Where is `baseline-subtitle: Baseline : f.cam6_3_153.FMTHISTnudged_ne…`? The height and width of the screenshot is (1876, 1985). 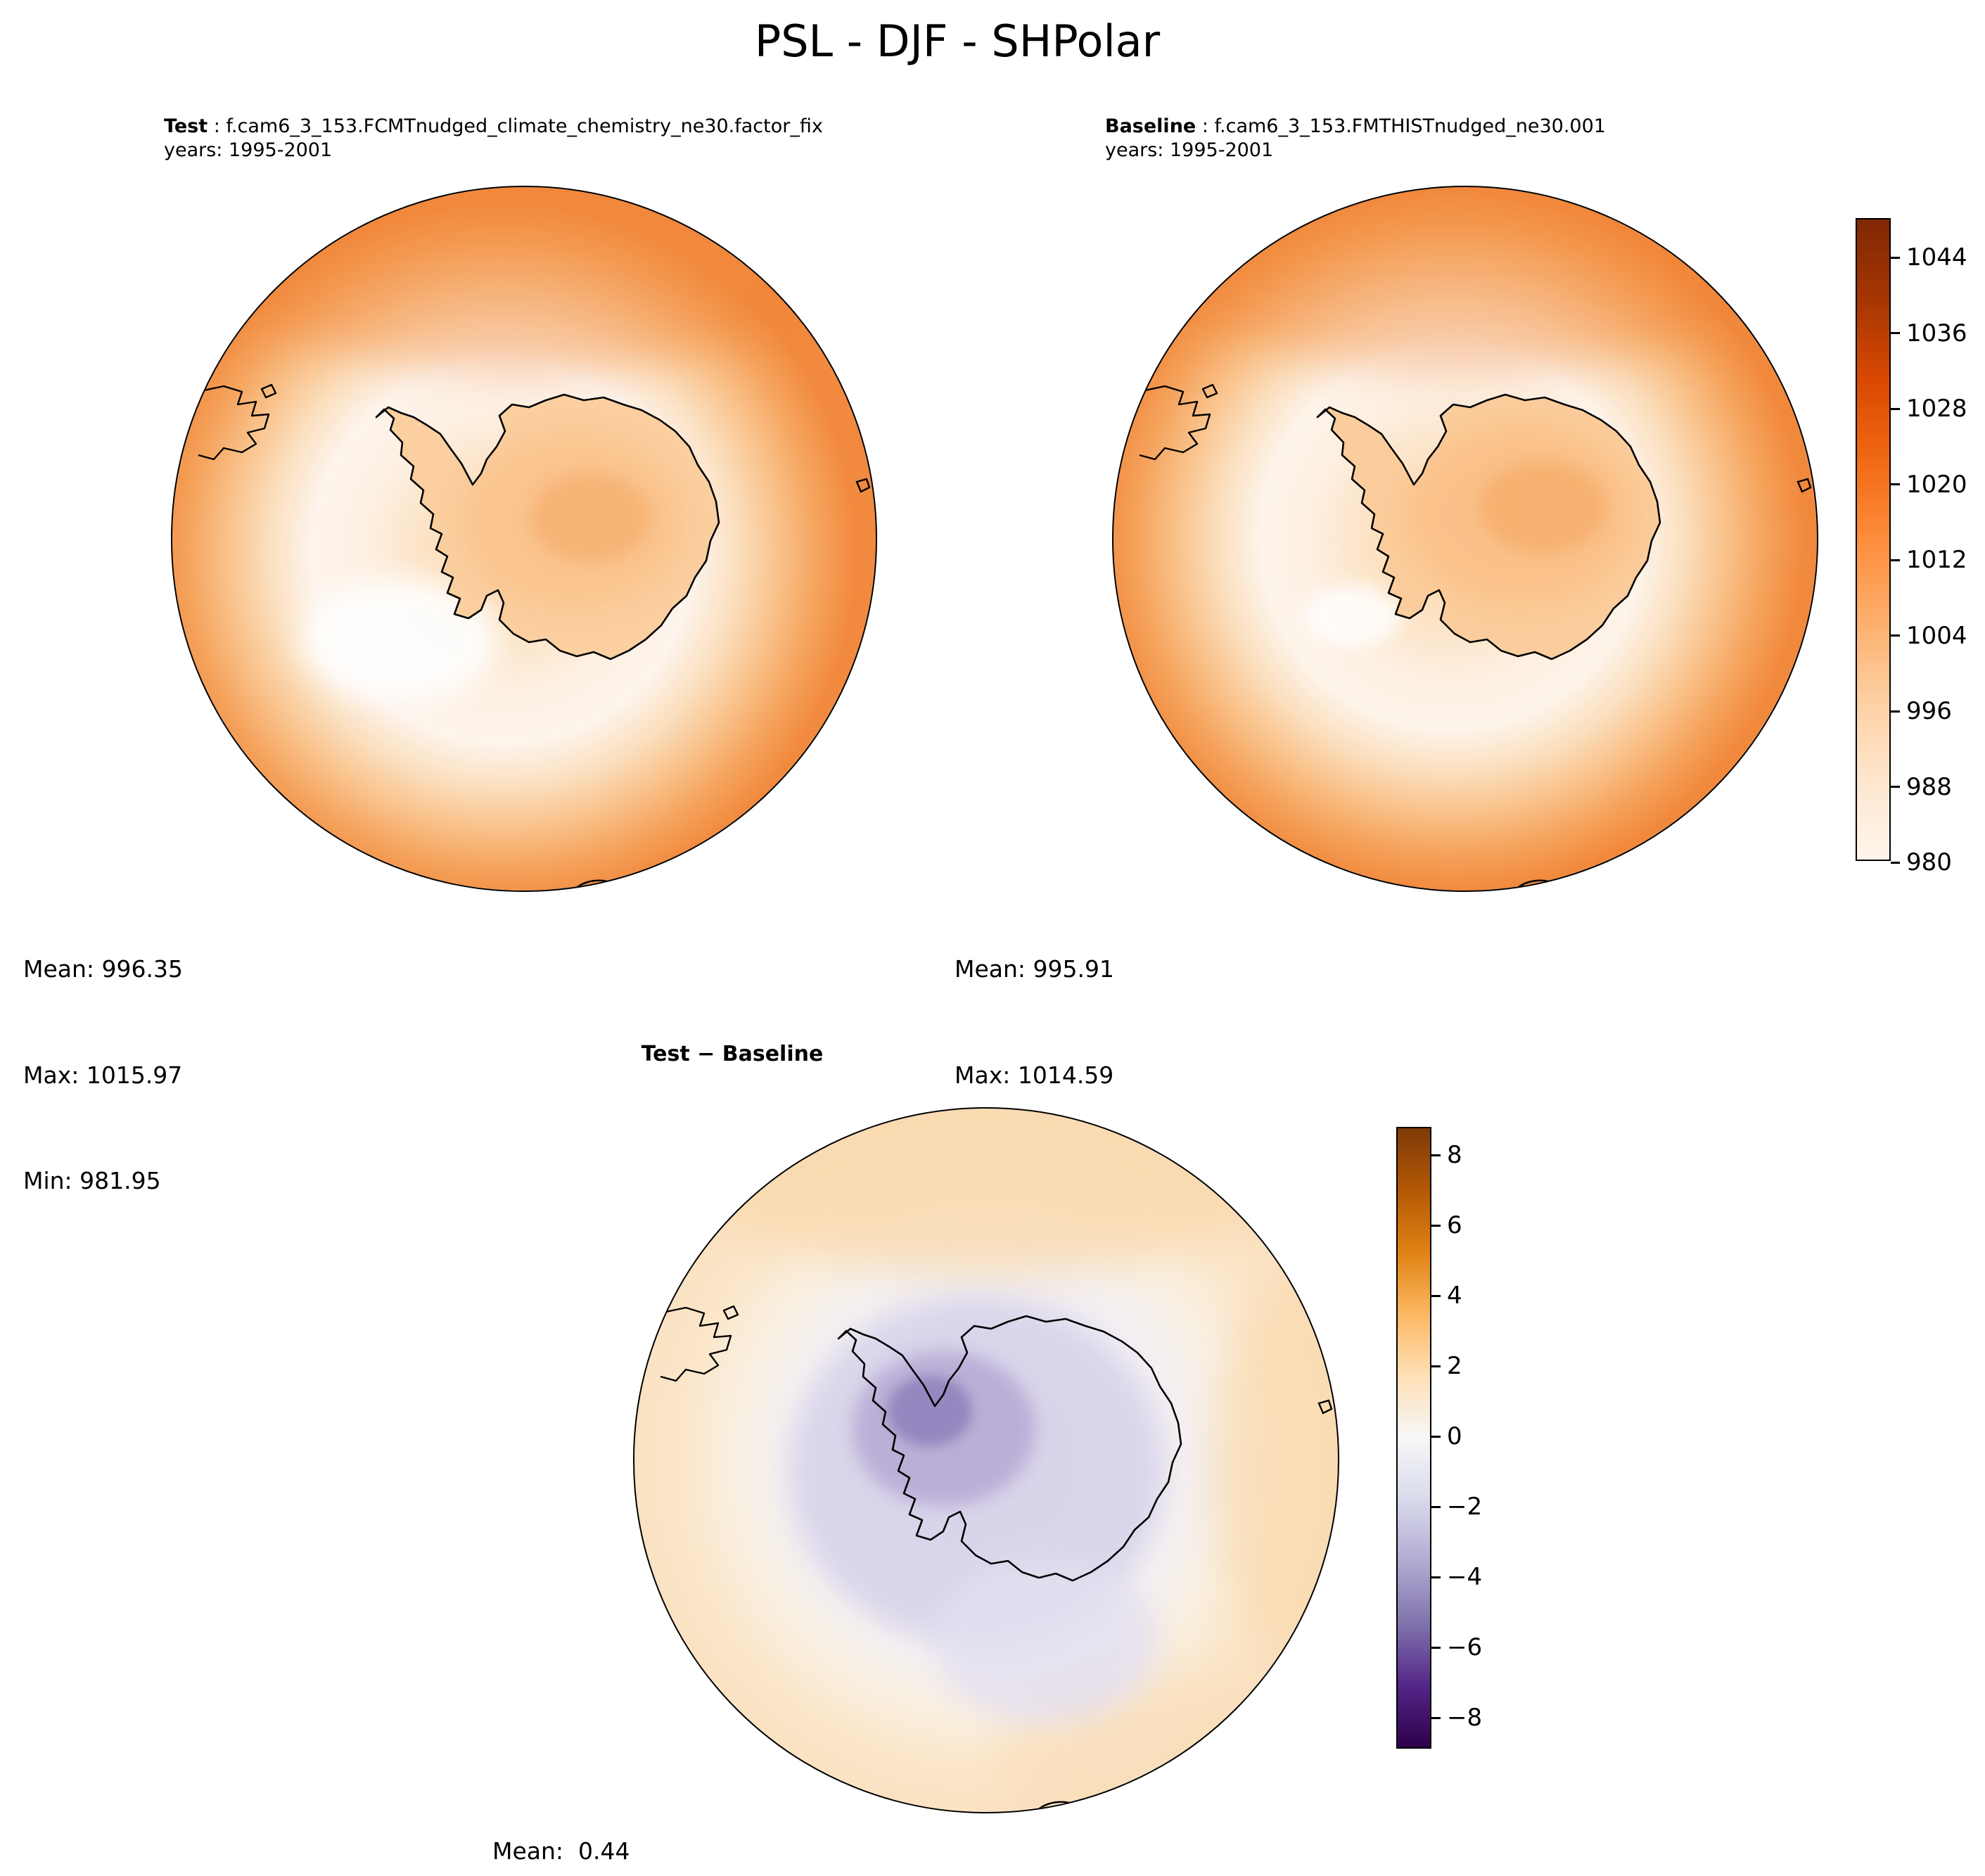
baseline-subtitle: Baseline : f.cam6_3_153.FMTHISTnudged_ne… is located at coordinates (1356, 138).